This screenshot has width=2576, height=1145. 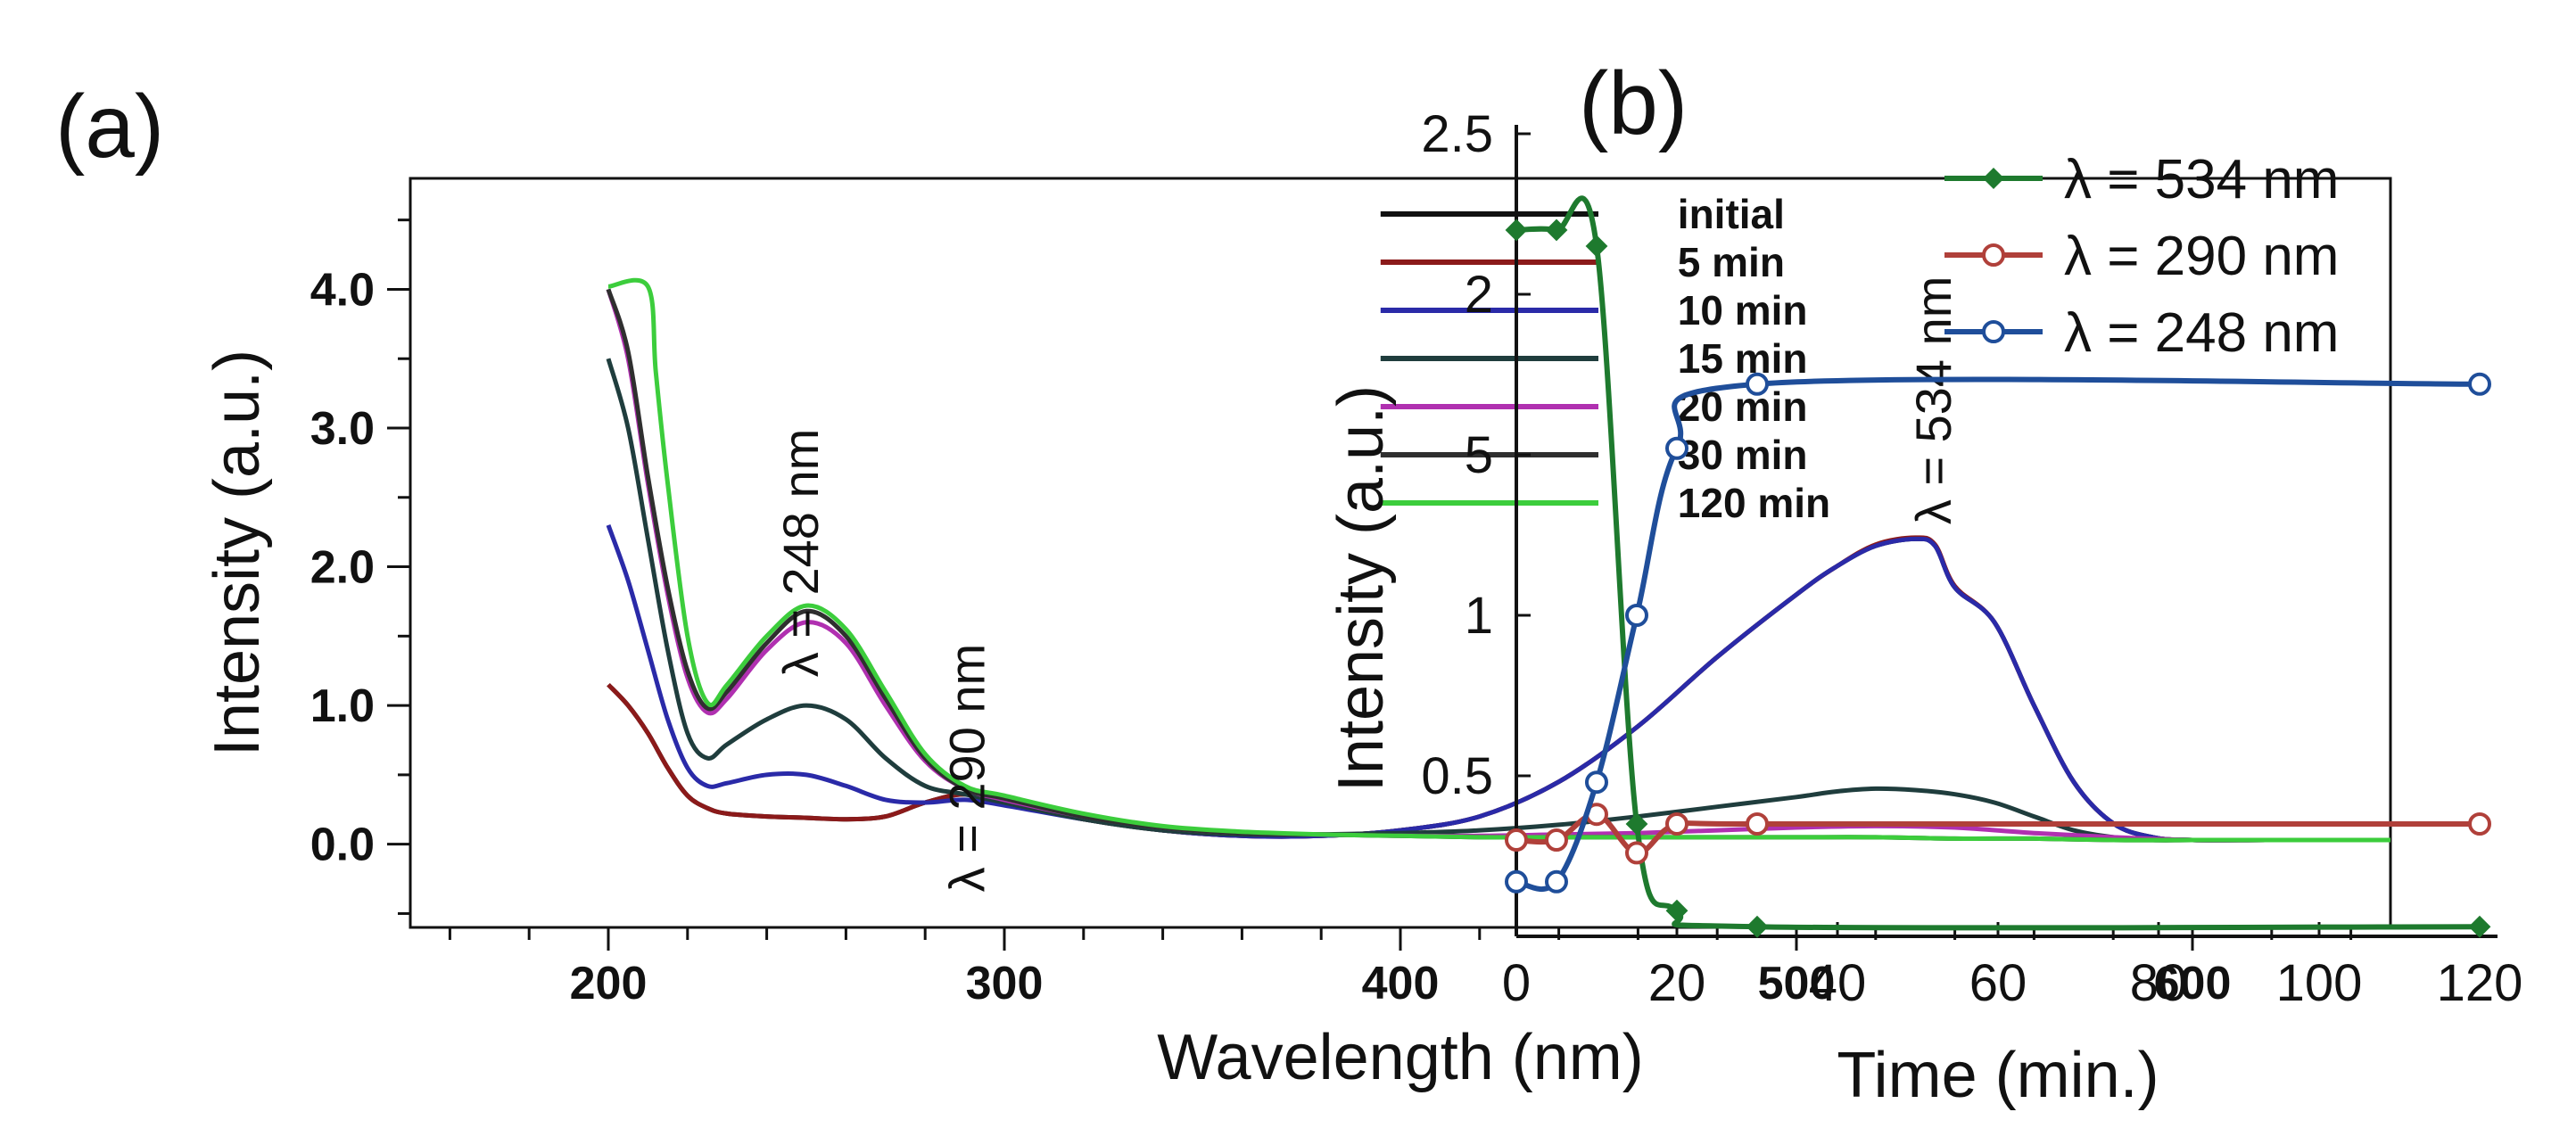 I want to click on panel-a-legend-label: 10 min, so click(x=1743, y=310).